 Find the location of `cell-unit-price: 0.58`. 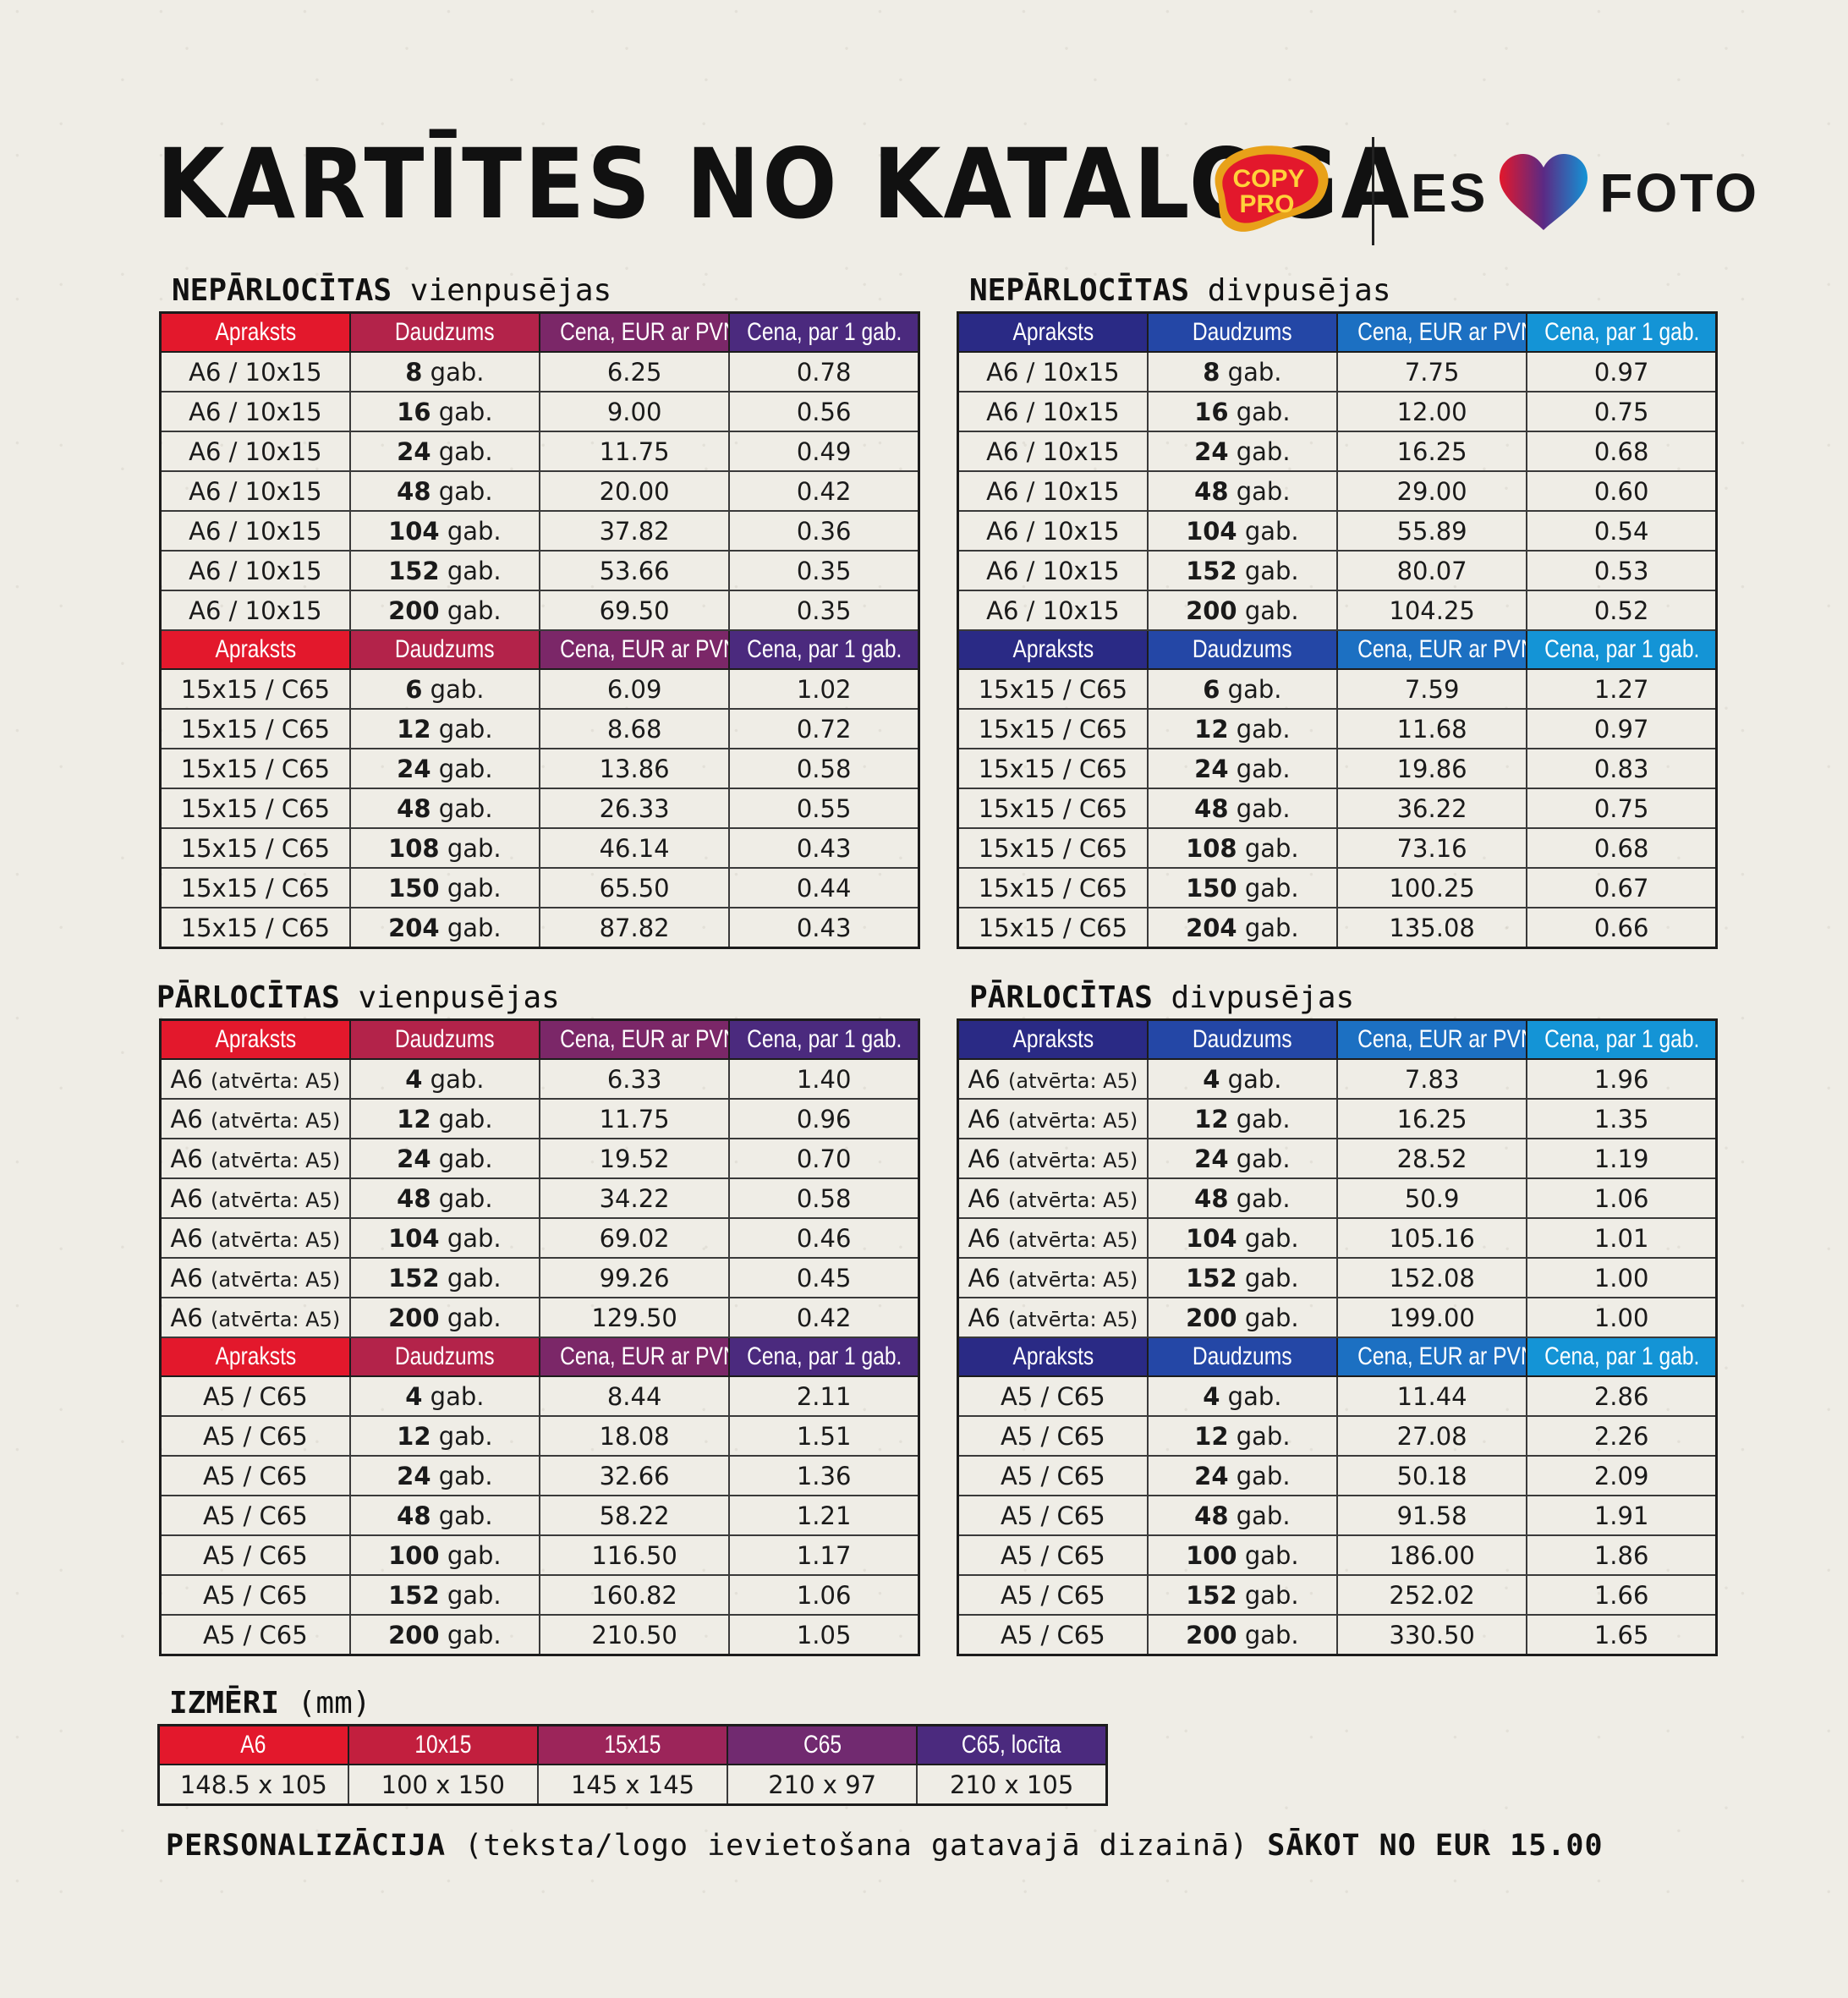

cell-unit-price: 0.58 is located at coordinates (824, 1198).